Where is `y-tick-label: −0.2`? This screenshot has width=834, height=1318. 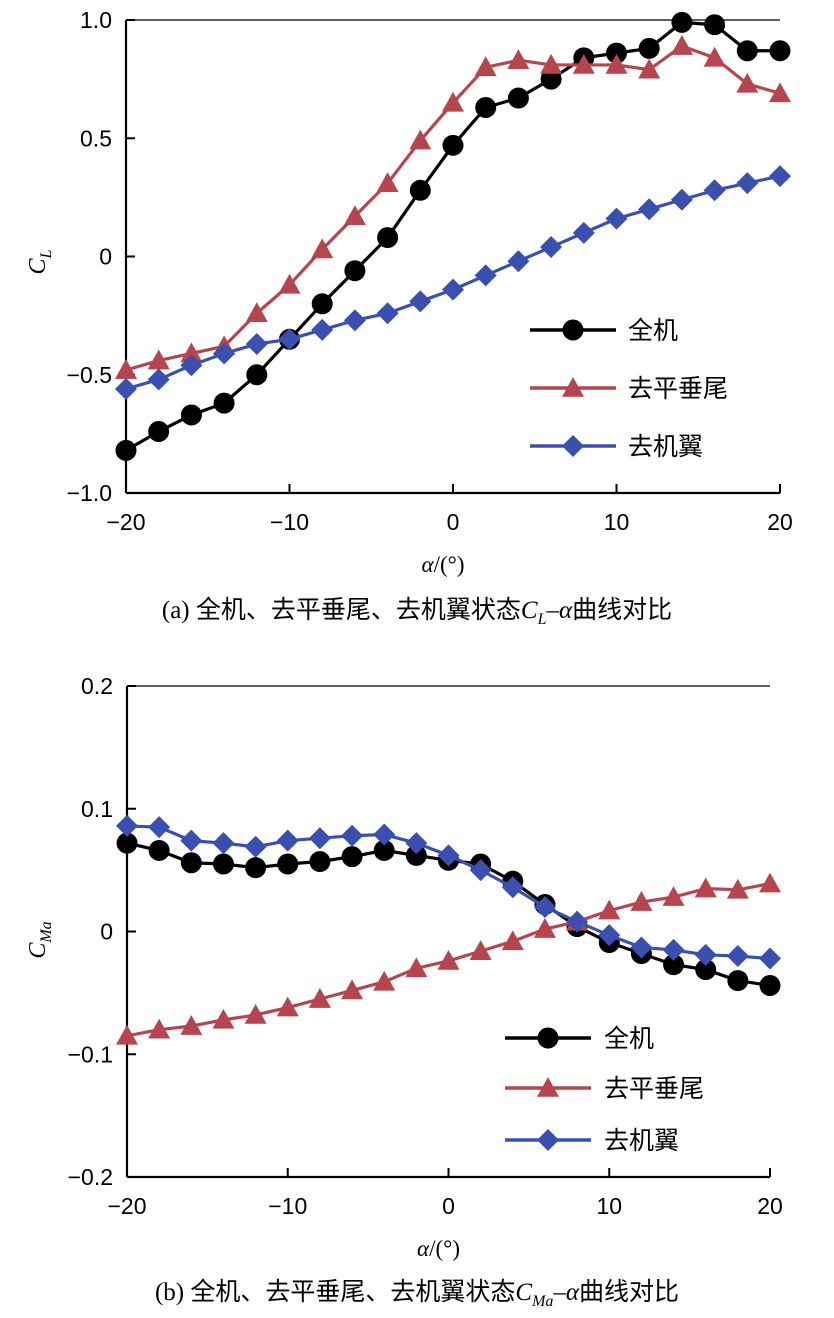 y-tick-label: −0.2 is located at coordinates (90, 1177).